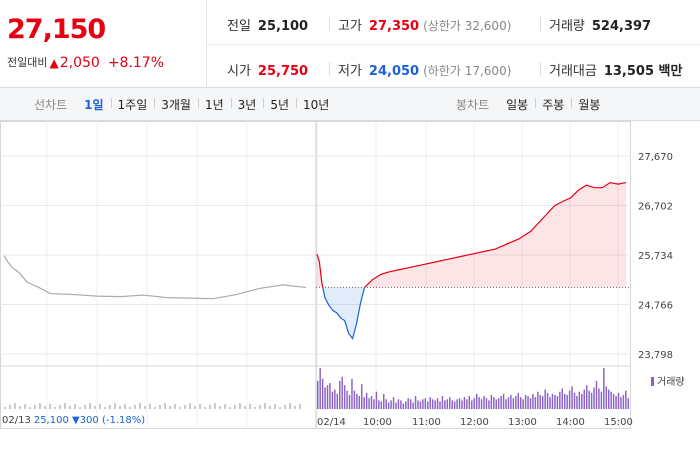  Describe the element at coordinates (655, 157) in the screenshot. I see `y-tick-label: 27,670` at that location.